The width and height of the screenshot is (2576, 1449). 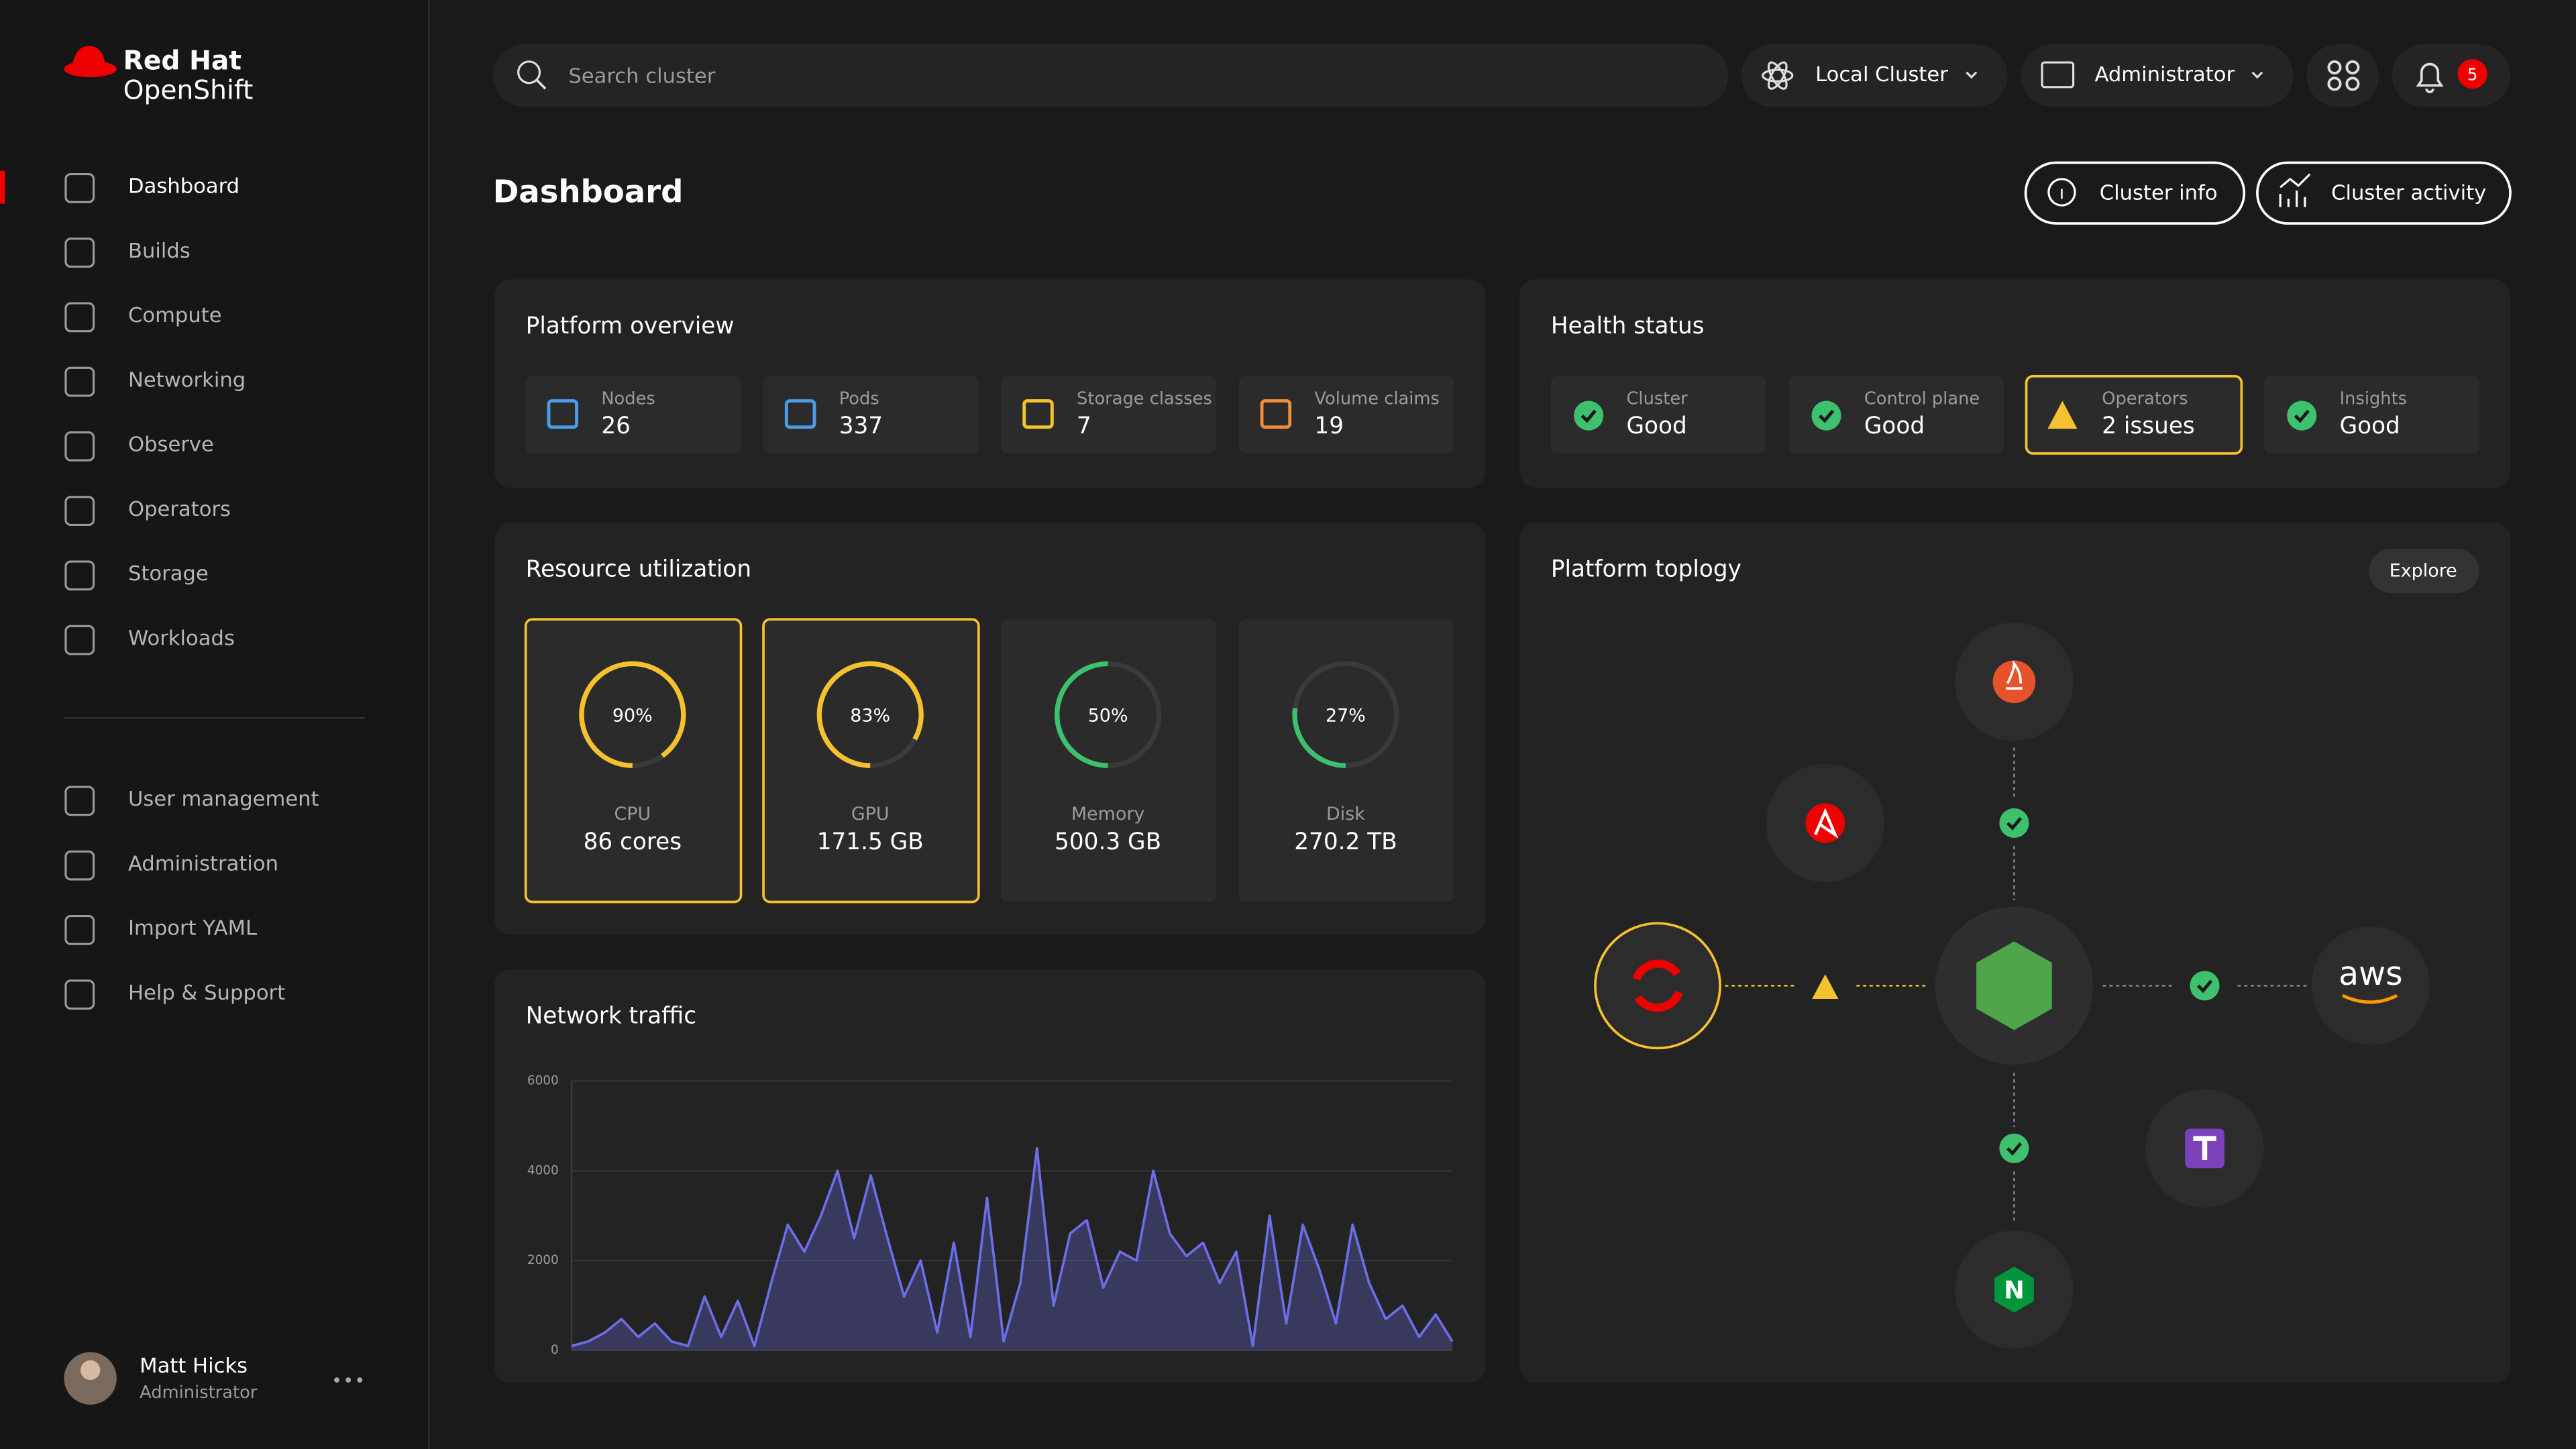 What do you see at coordinates (223, 799) in the screenshot?
I see `nav-item: User management` at bounding box center [223, 799].